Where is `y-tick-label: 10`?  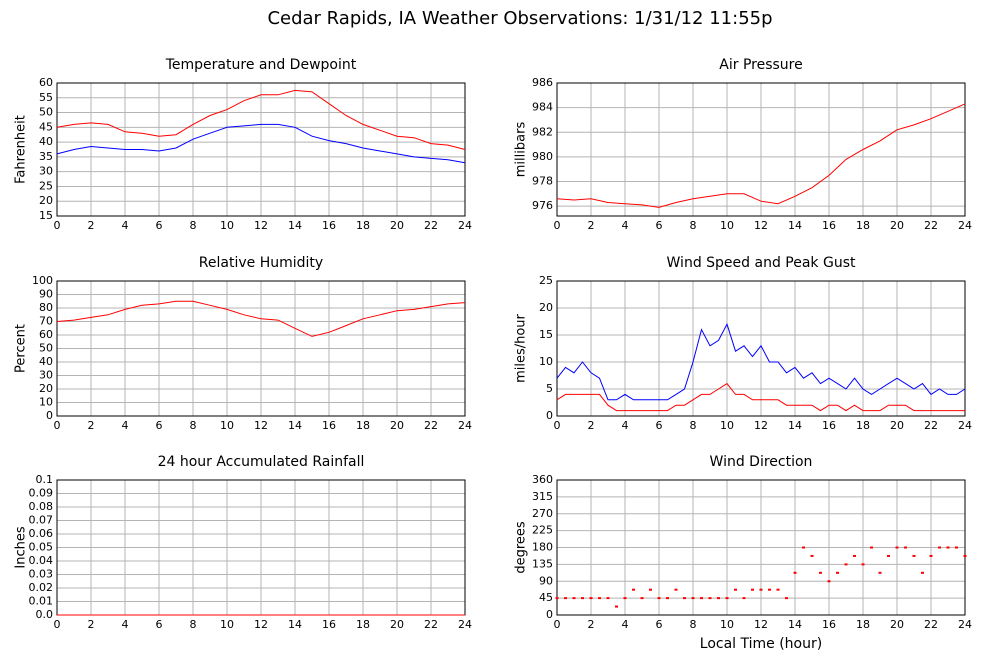 y-tick-label: 10 is located at coordinates (46, 402).